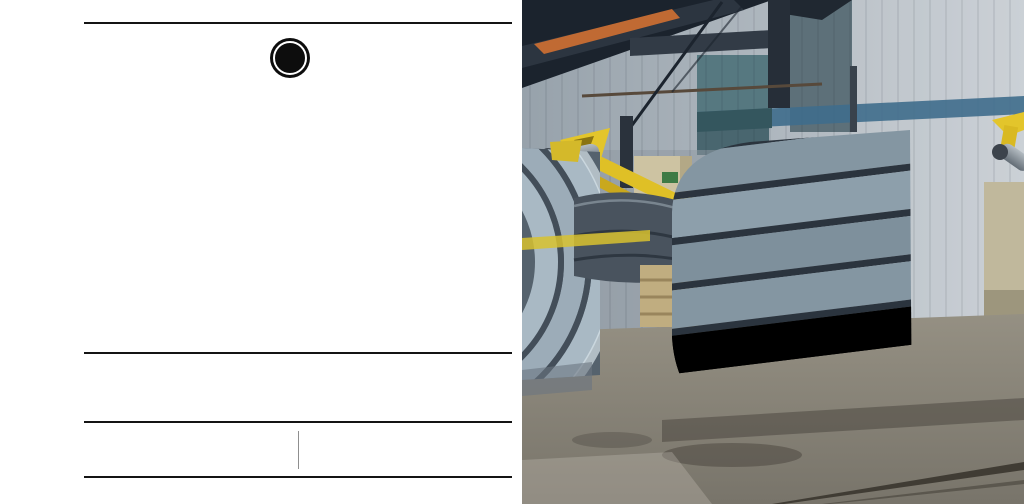 Image resolution: width=1024 pixels, height=504 pixels. What do you see at coordinates (298, 23) in the screenshot?
I see `top-rule` at bounding box center [298, 23].